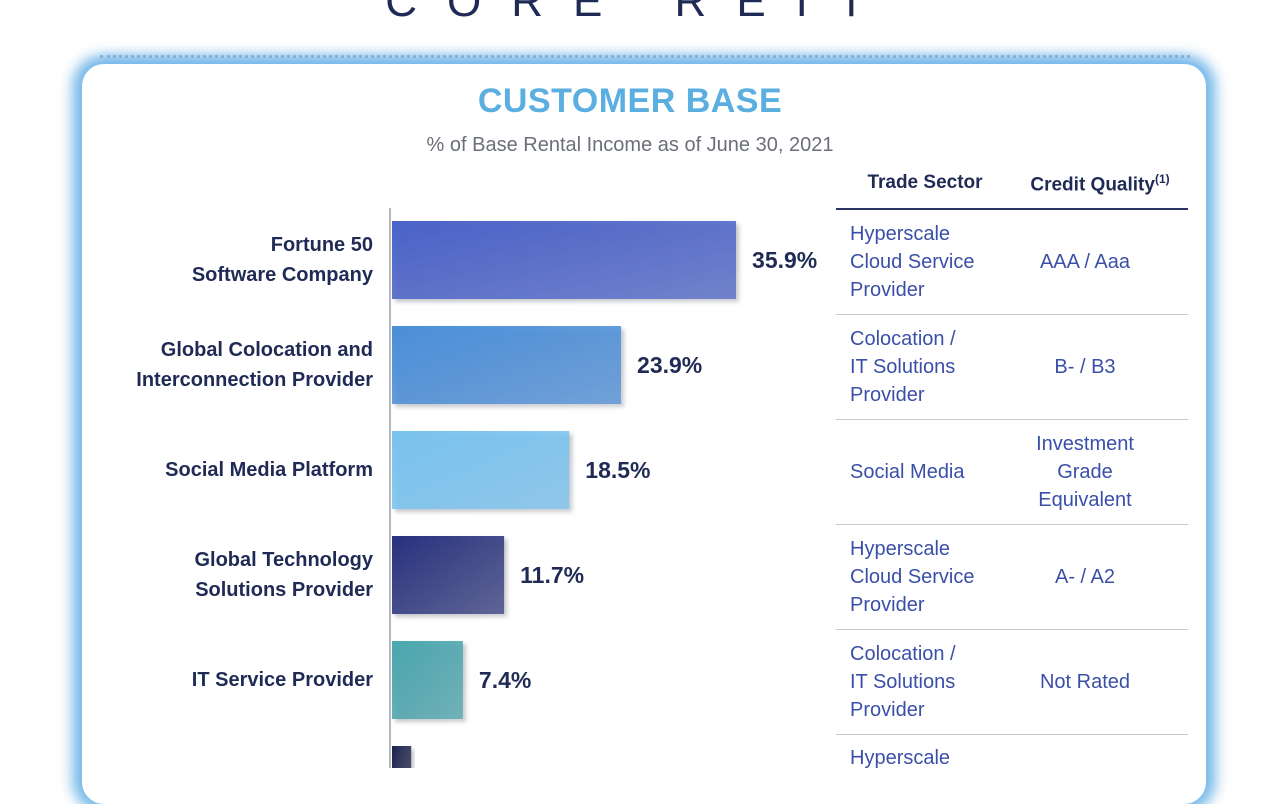  Describe the element at coordinates (630, 101) in the screenshot. I see `chart-title: CUSTOMER BASE` at that location.